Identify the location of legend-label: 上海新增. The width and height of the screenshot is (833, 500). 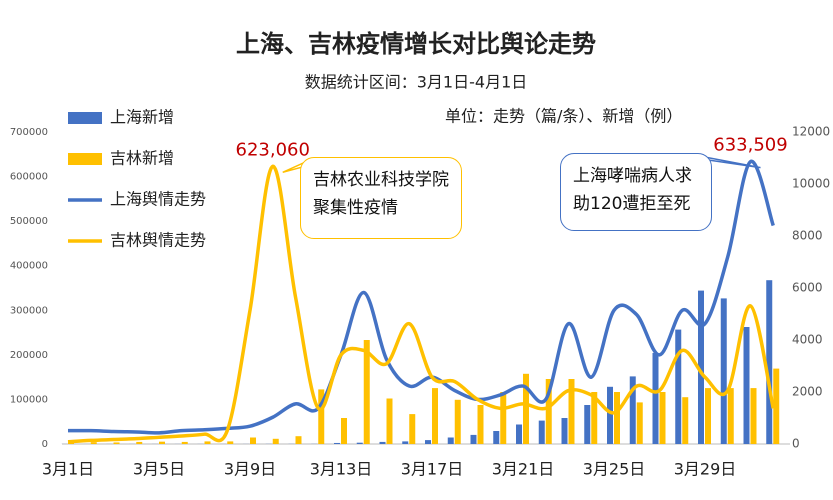
(142, 117).